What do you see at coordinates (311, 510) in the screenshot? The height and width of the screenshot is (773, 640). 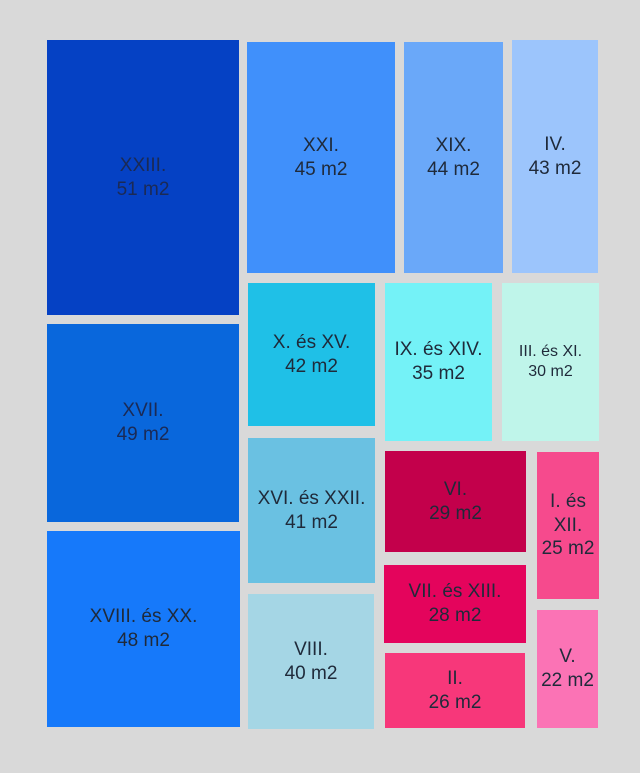 I see `room-tile-r16: XVI. és XXII. 41 m2` at bounding box center [311, 510].